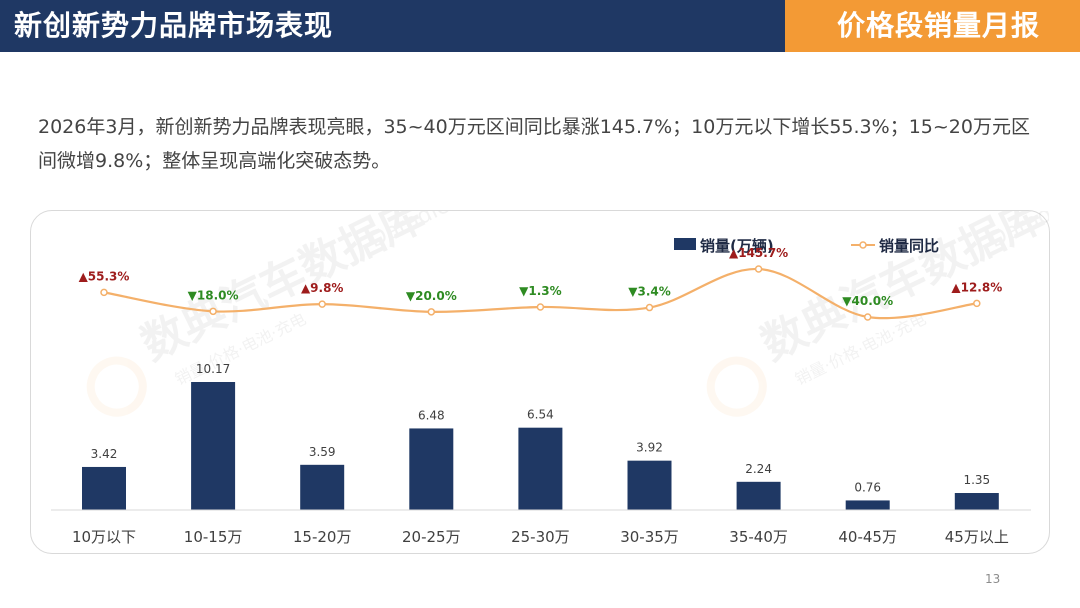 This screenshot has height=608, width=1080. What do you see at coordinates (322, 288) in the screenshot?
I see `yoy-data-label: ▲9.8%` at bounding box center [322, 288].